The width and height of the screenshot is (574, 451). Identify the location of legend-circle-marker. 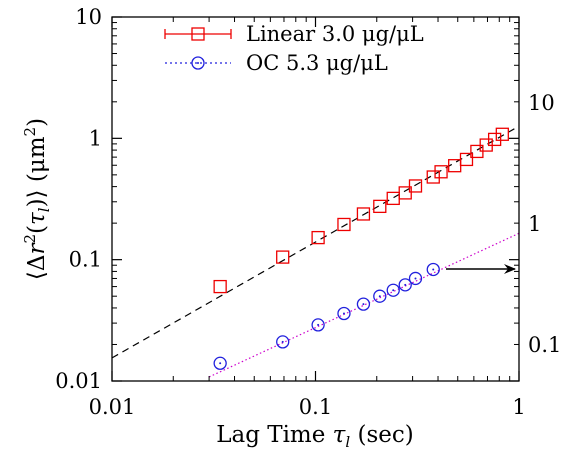
(198, 63).